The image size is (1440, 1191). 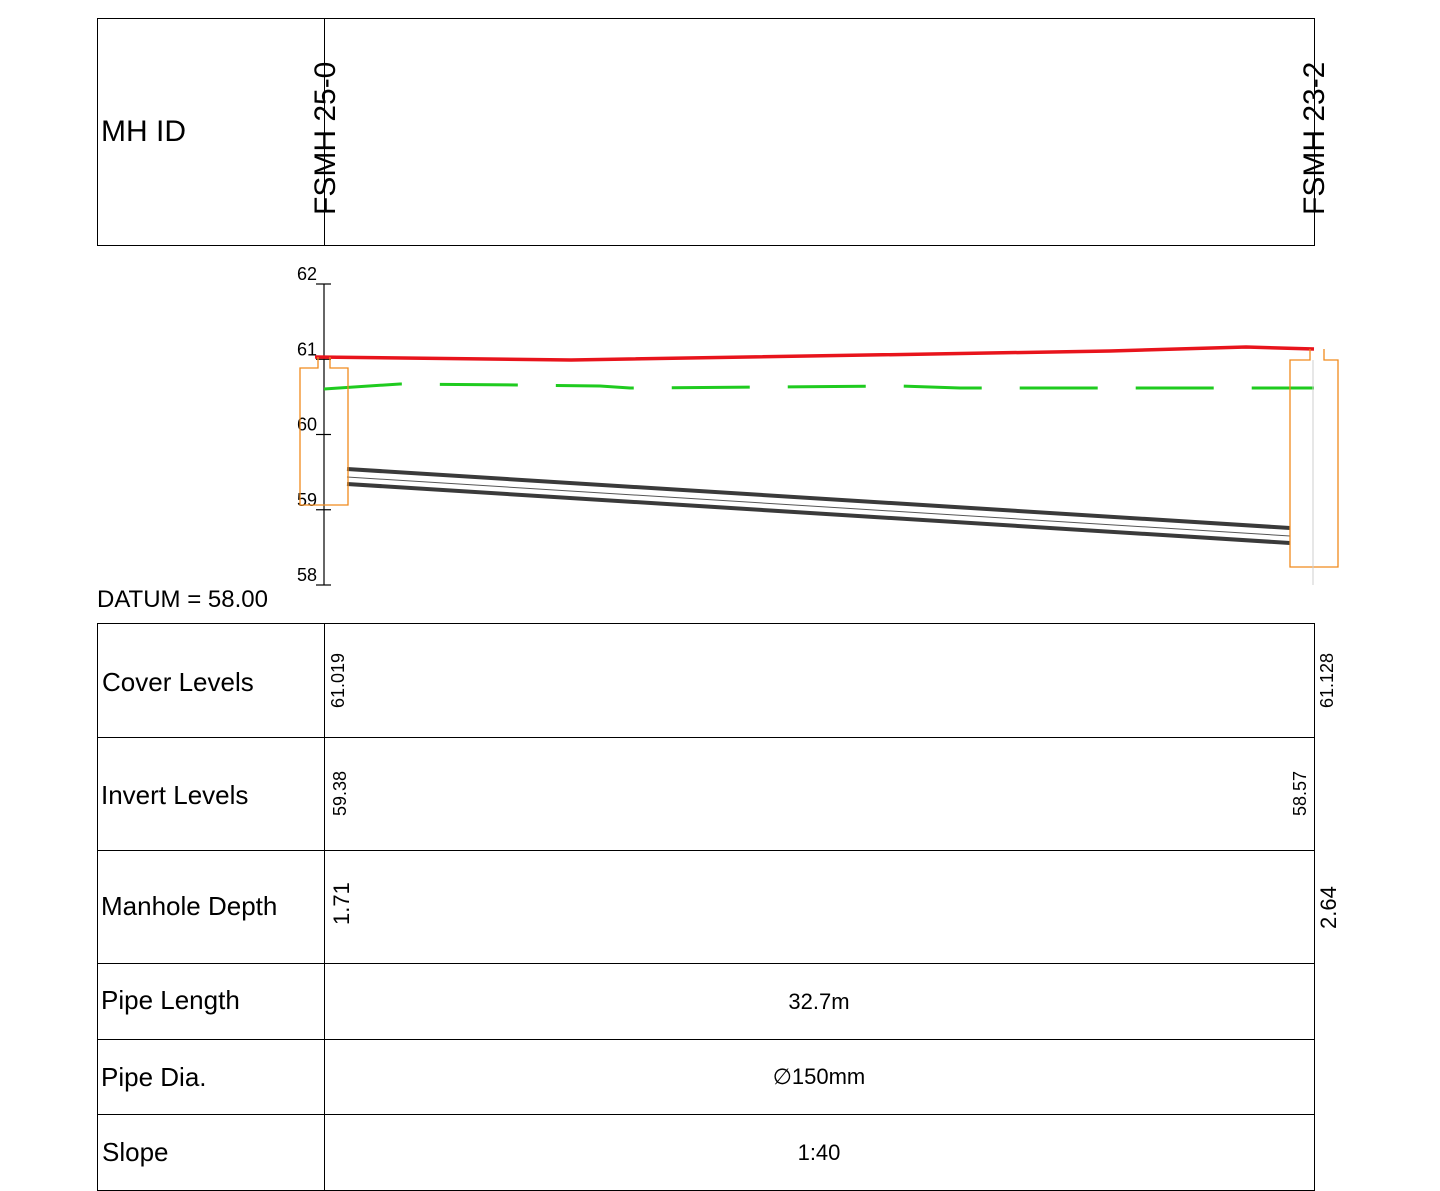 What do you see at coordinates (307, 274) in the screenshot?
I see `y-tick-label: 62` at bounding box center [307, 274].